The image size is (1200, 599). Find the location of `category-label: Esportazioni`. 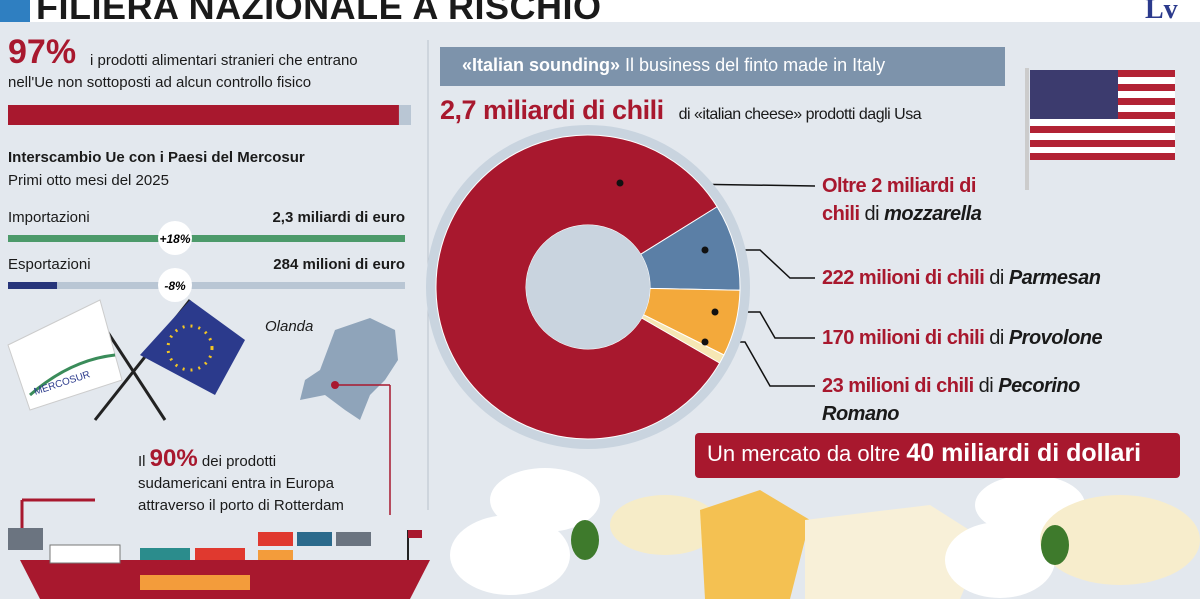

category-label: Esportazioni is located at coordinates (49, 264).